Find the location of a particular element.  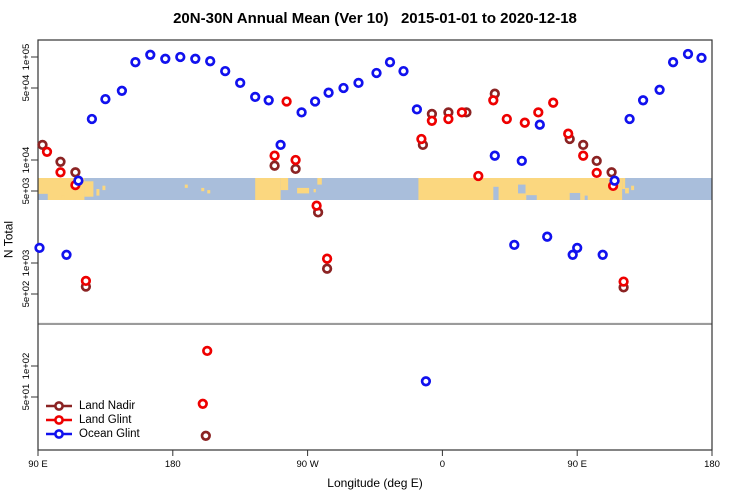

legend-label: Ocean Glint is located at coordinates (109, 434).